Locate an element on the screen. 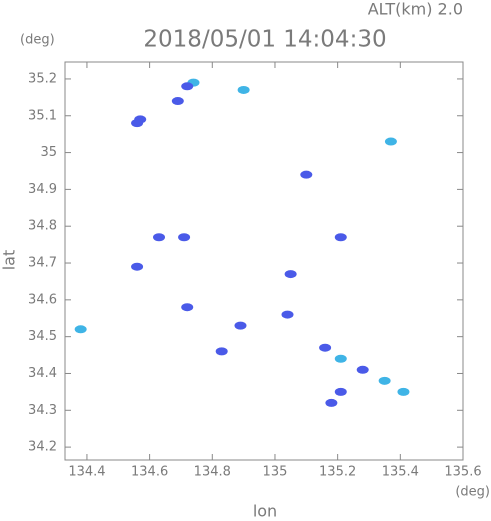  y-tick-label: 34.3 is located at coordinates (42, 410).